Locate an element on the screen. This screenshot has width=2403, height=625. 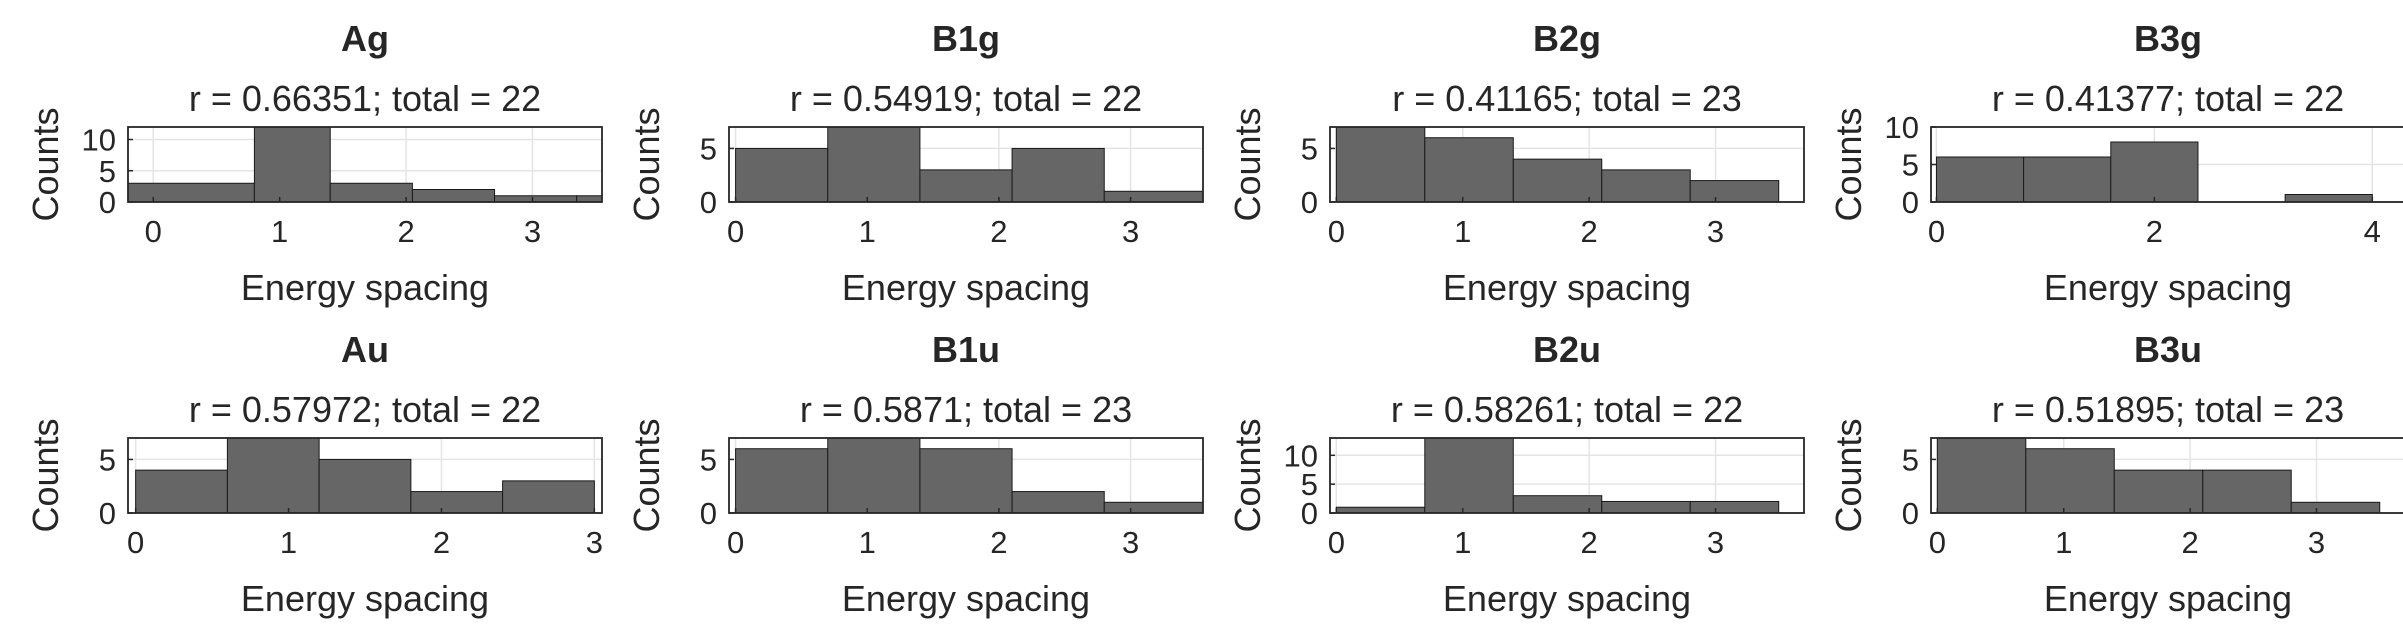
chart-title: B1u is located at coordinates (966, 349).